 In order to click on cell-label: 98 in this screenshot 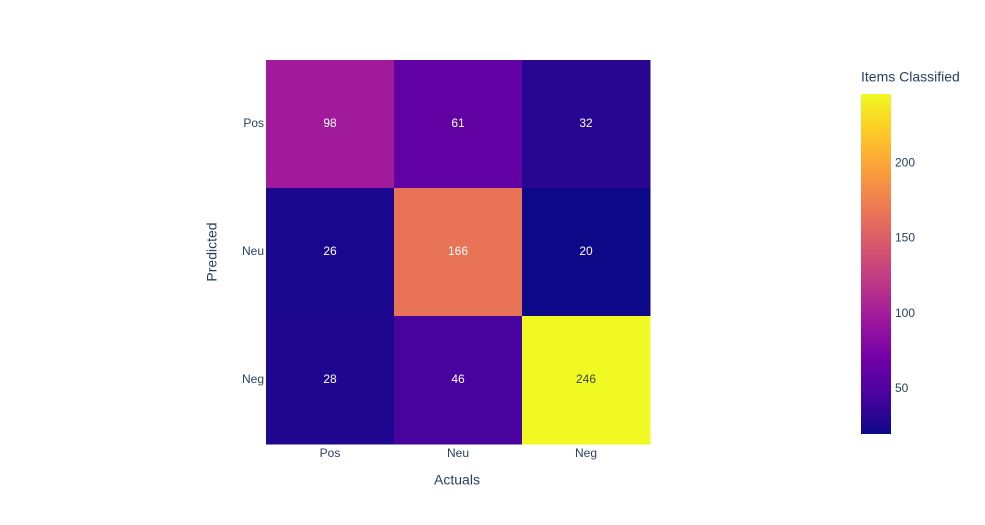, I will do `click(330, 123)`.